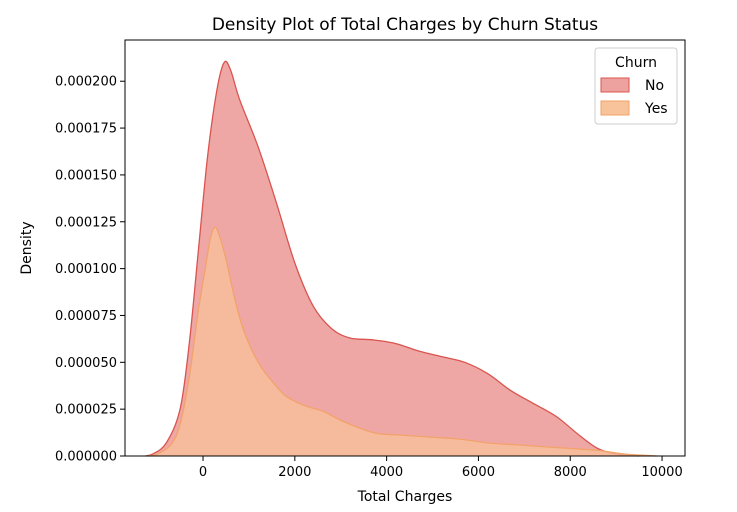  What do you see at coordinates (86, 175) in the screenshot?
I see `y-tick-label: 0.000150` at bounding box center [86, 175].